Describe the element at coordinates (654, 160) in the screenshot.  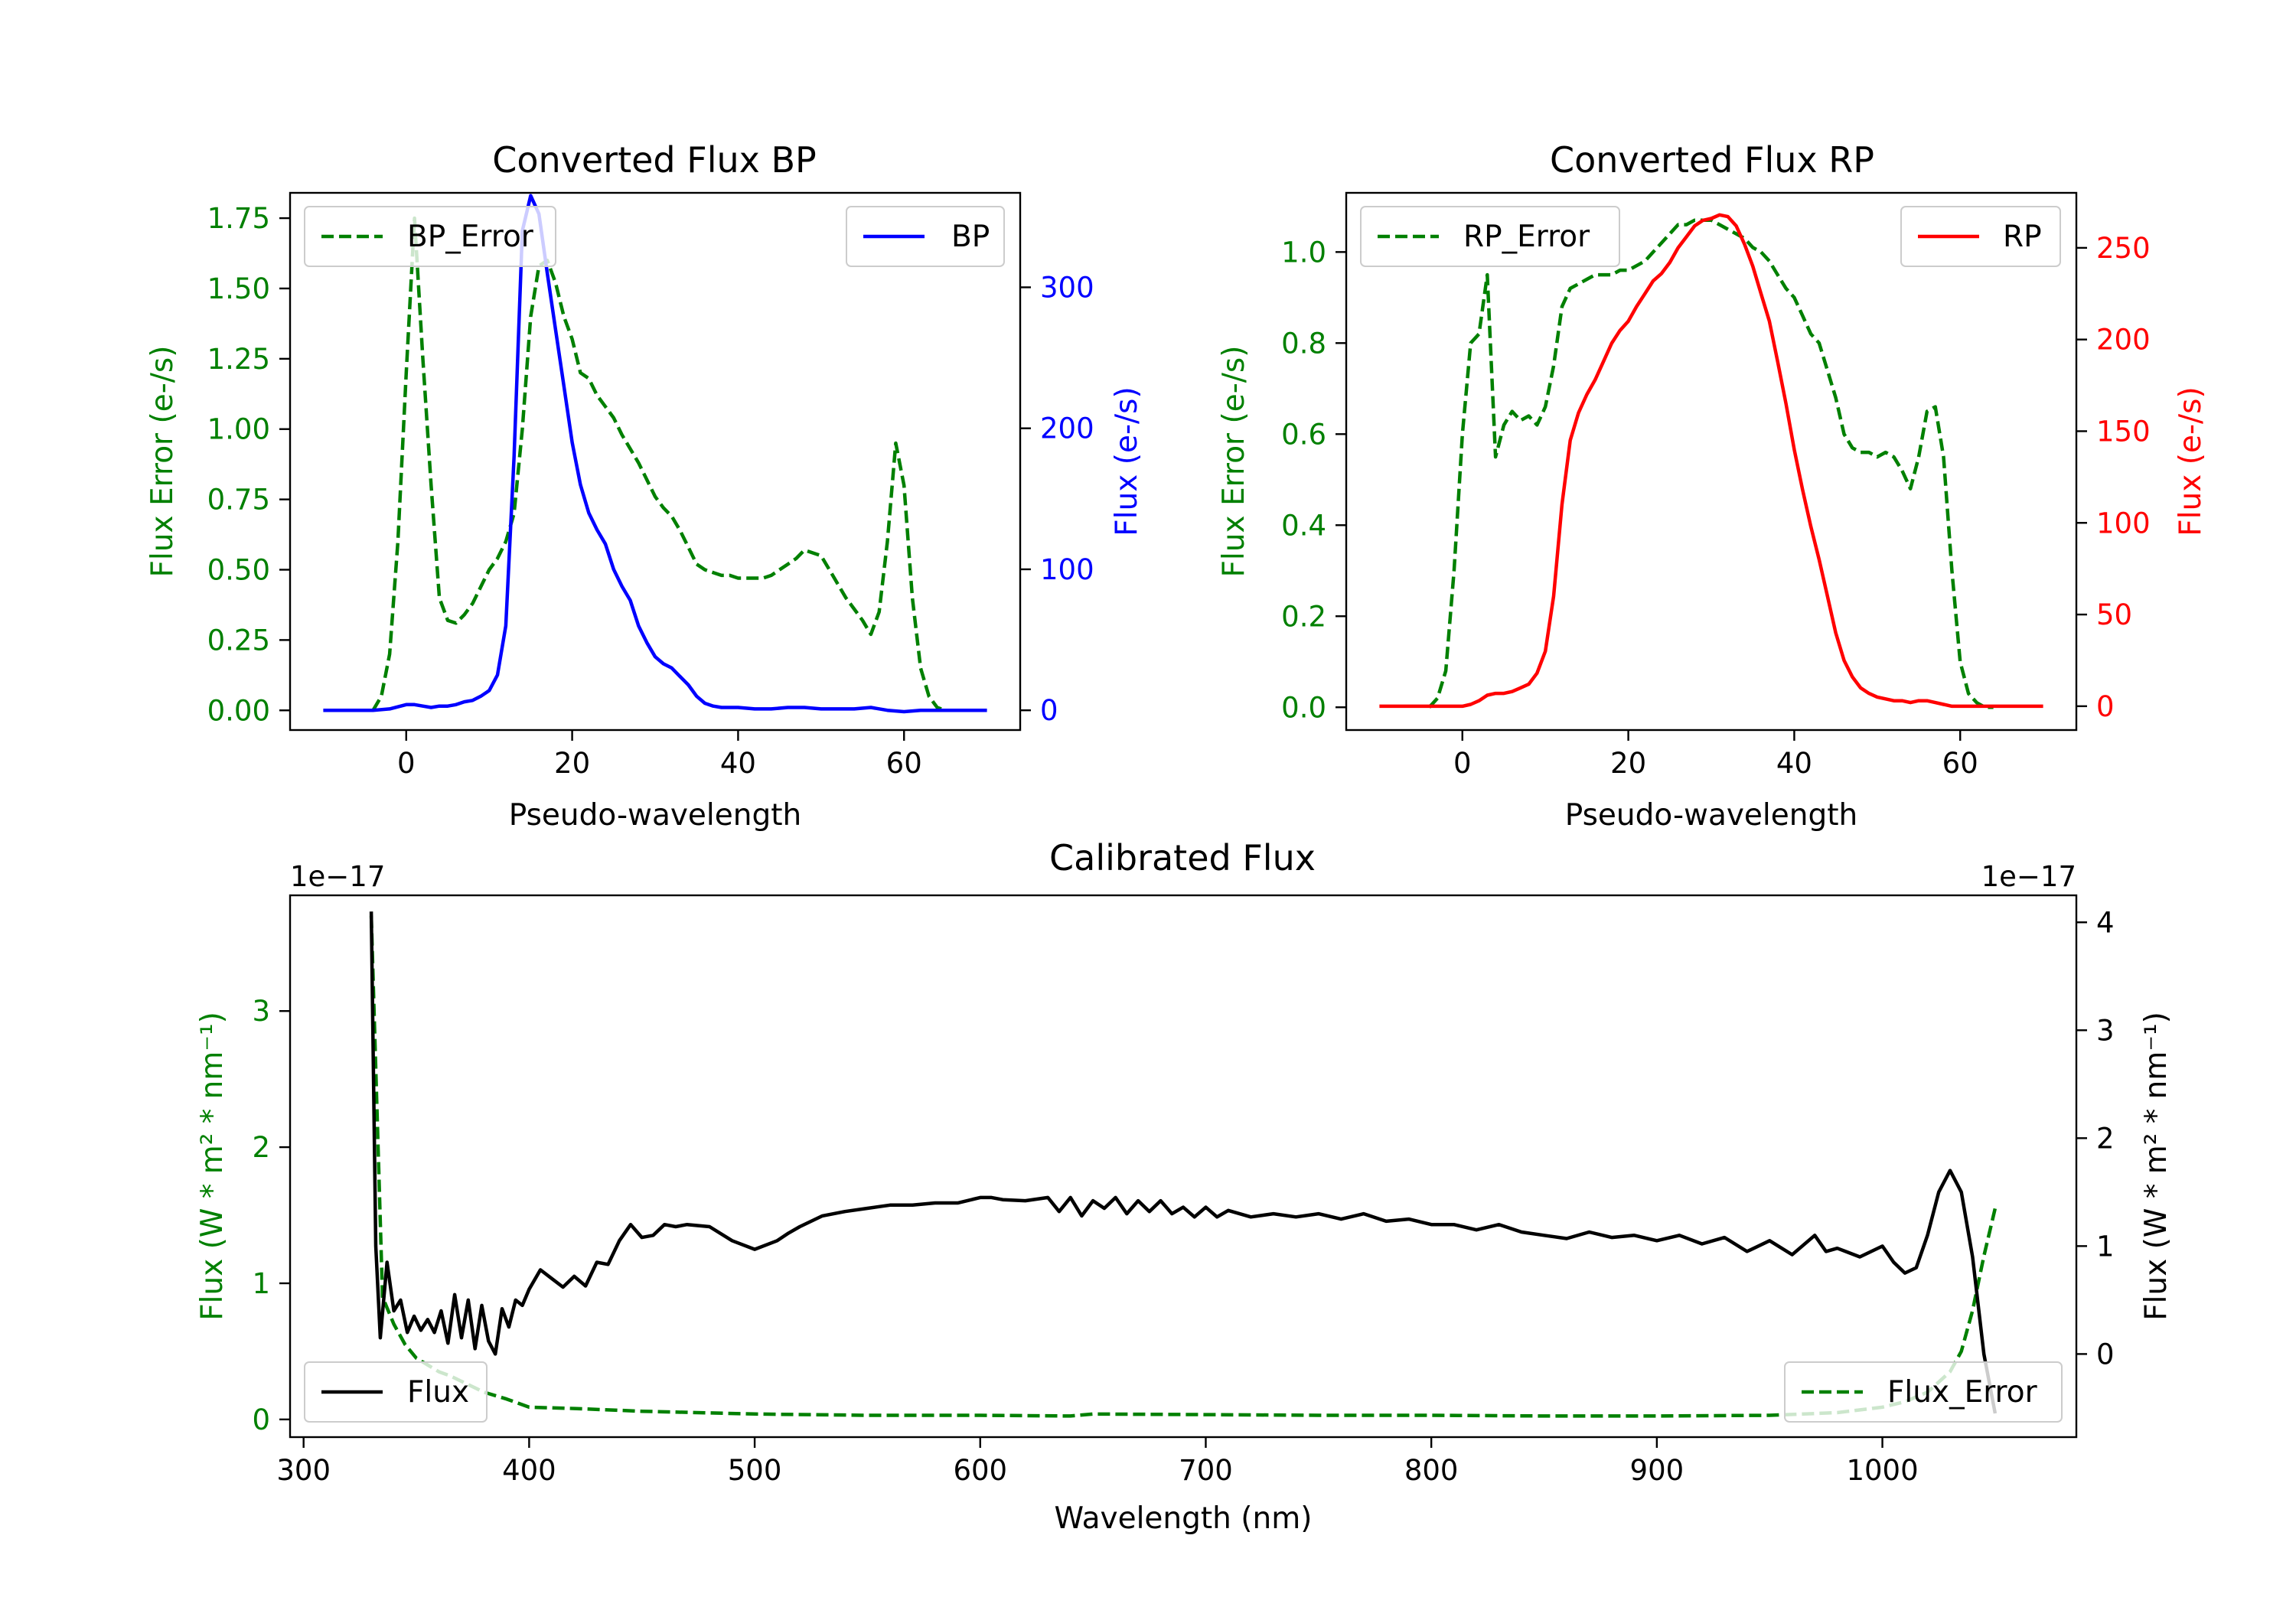
I see `bp-title: Converted Flux BP` at that location.